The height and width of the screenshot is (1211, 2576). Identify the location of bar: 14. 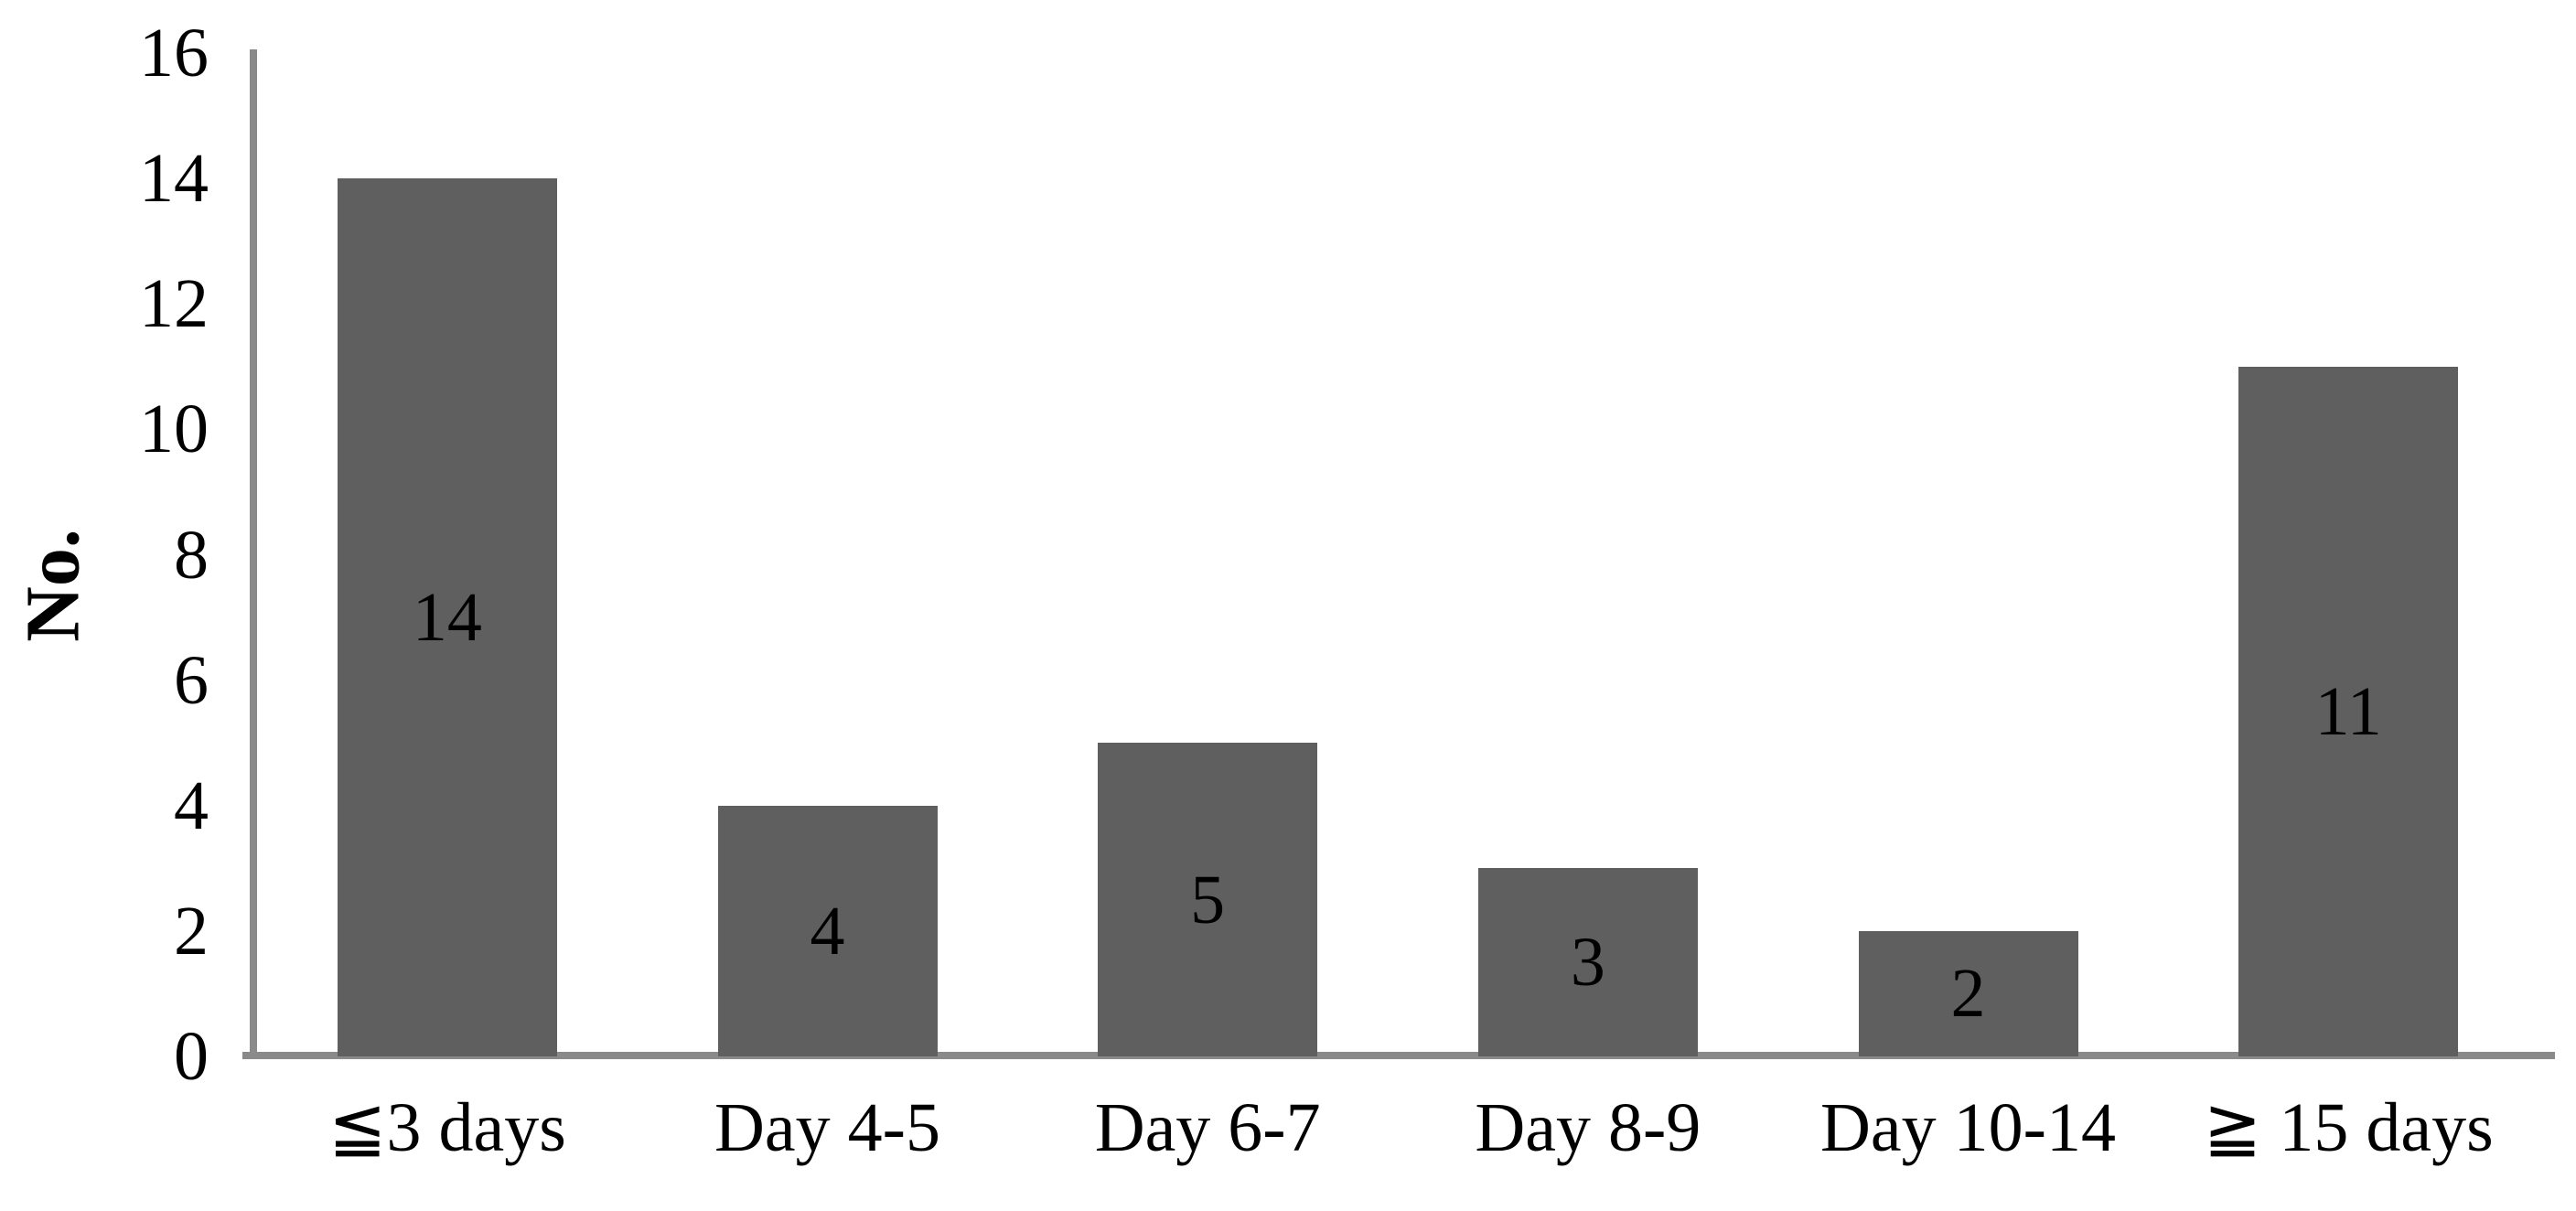
(447, 617).